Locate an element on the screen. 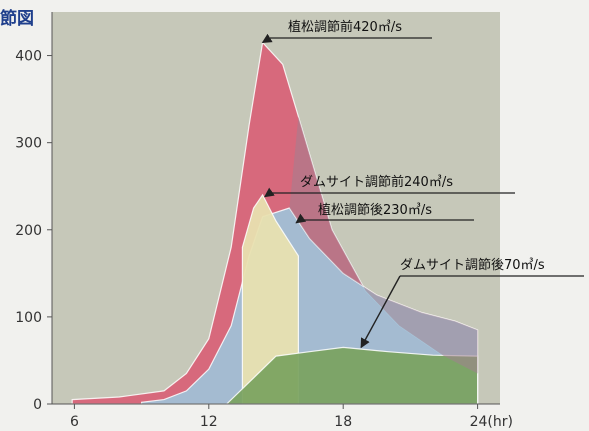  x-tick-label: 18 is located at coordinates (343, 422).